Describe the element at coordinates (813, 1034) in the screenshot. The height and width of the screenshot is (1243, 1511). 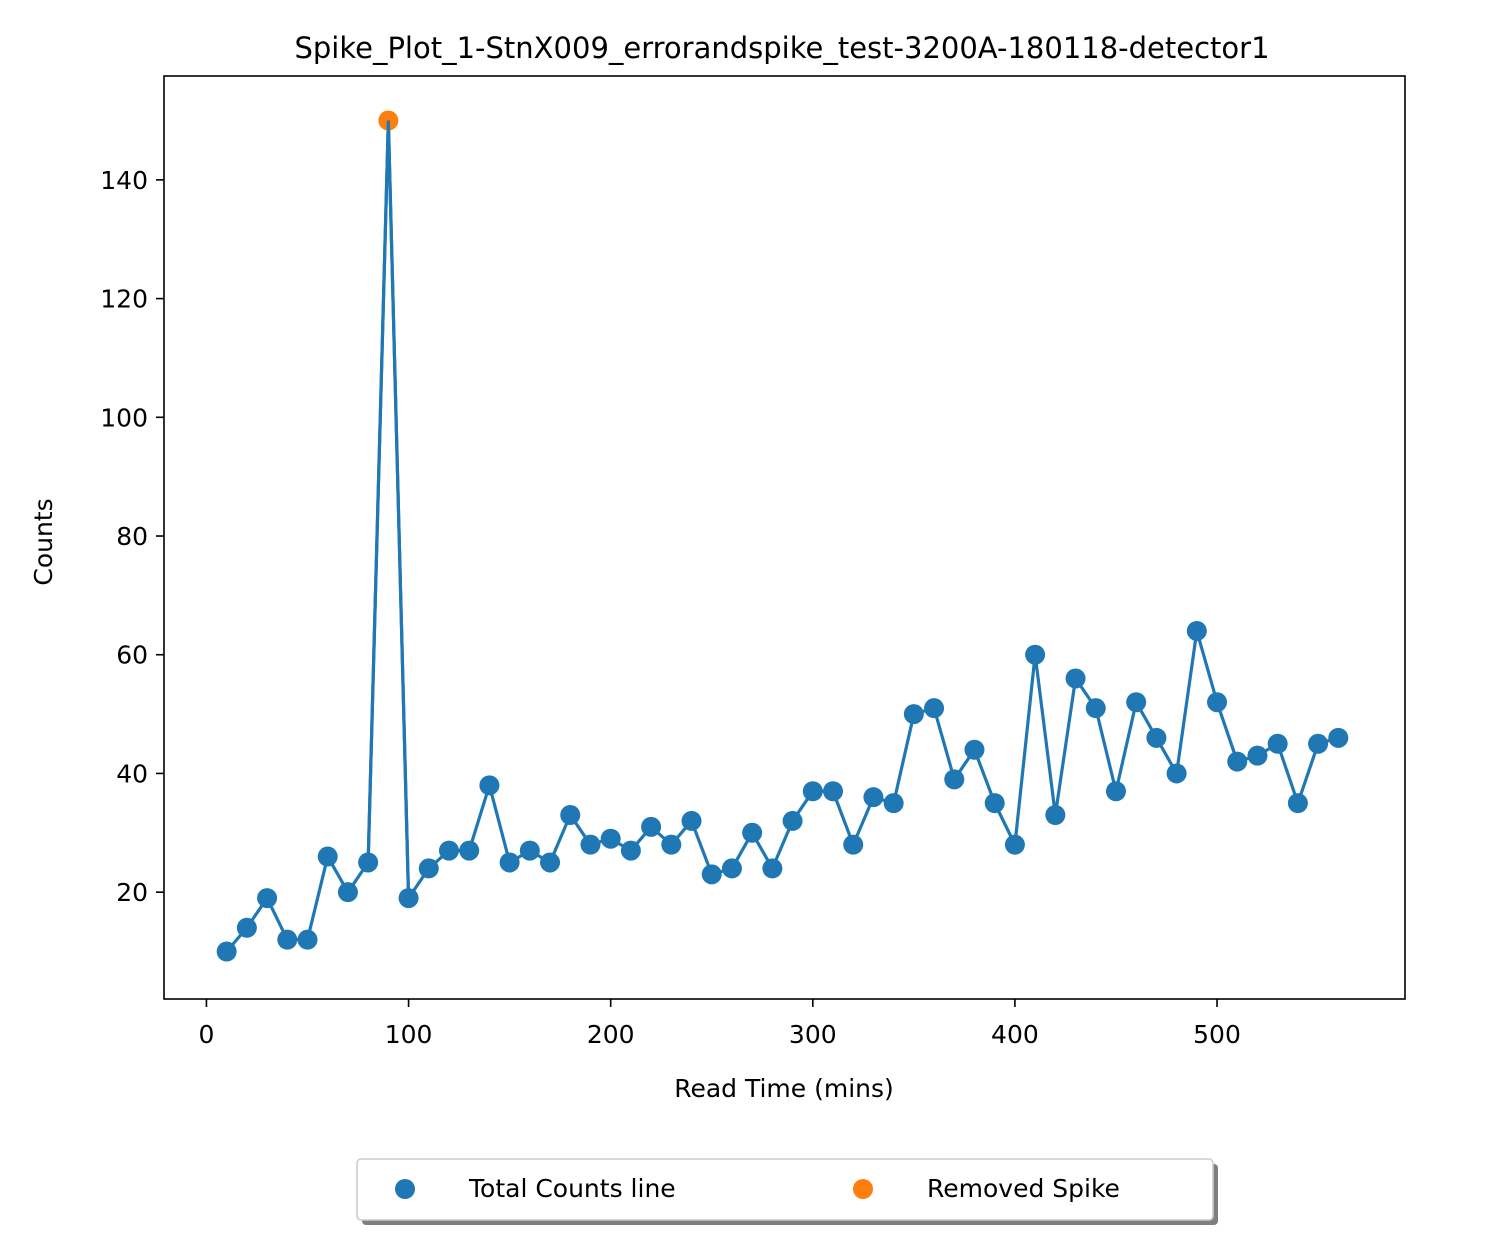
I see `x-tick-label: 300` at that location.